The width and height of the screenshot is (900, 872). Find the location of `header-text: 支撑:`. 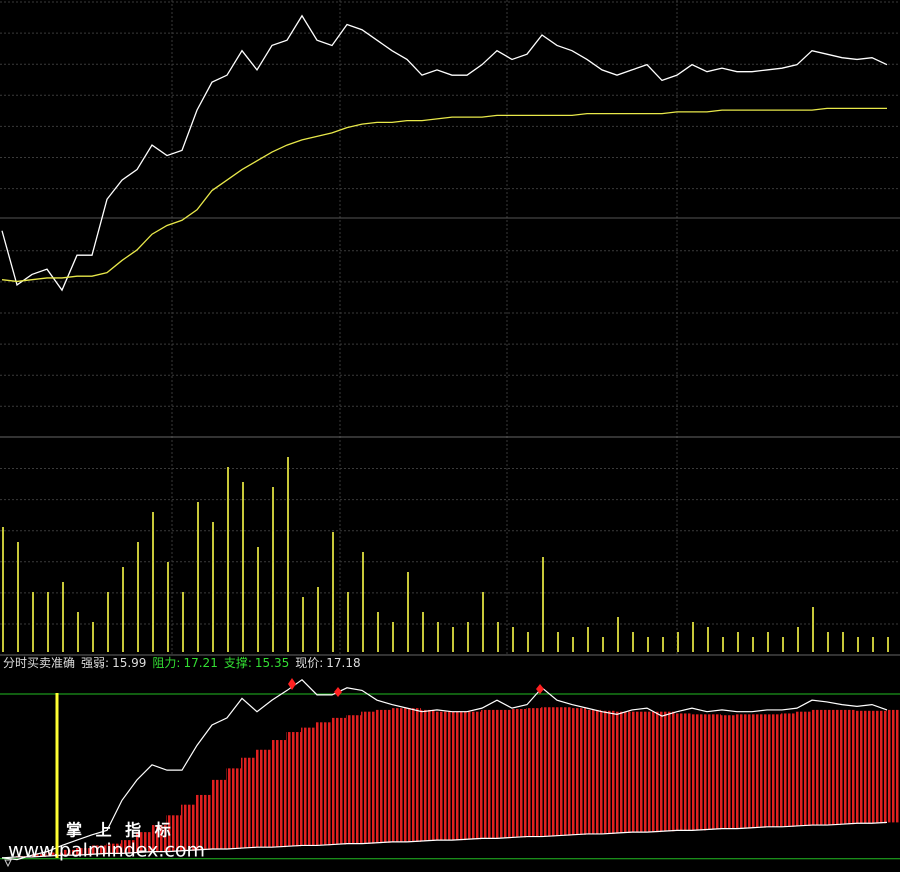

header-text: 支撑: is located at coordinates (238, 662).